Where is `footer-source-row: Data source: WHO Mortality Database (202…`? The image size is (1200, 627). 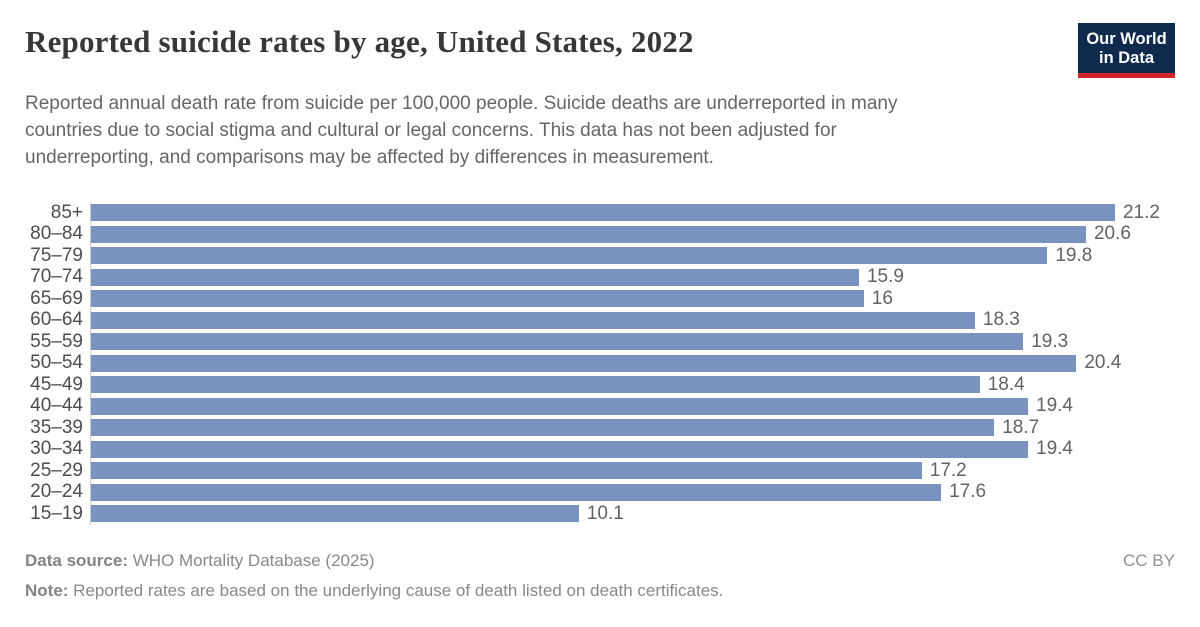
footer-source-row: Data source: WHO Mortality Database (202… is located at coordinates (600, 561).